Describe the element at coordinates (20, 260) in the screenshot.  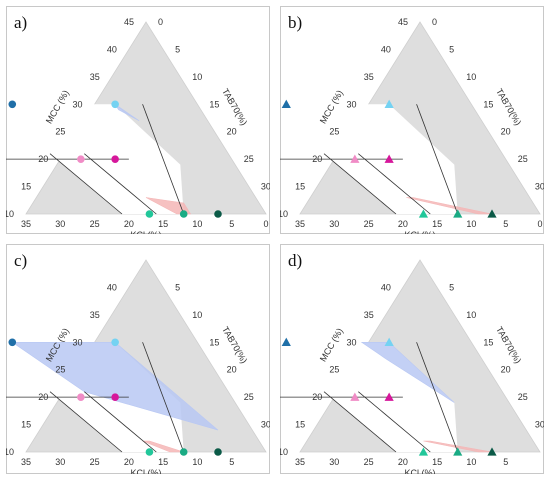
I see `panel-label: c)` at that location.